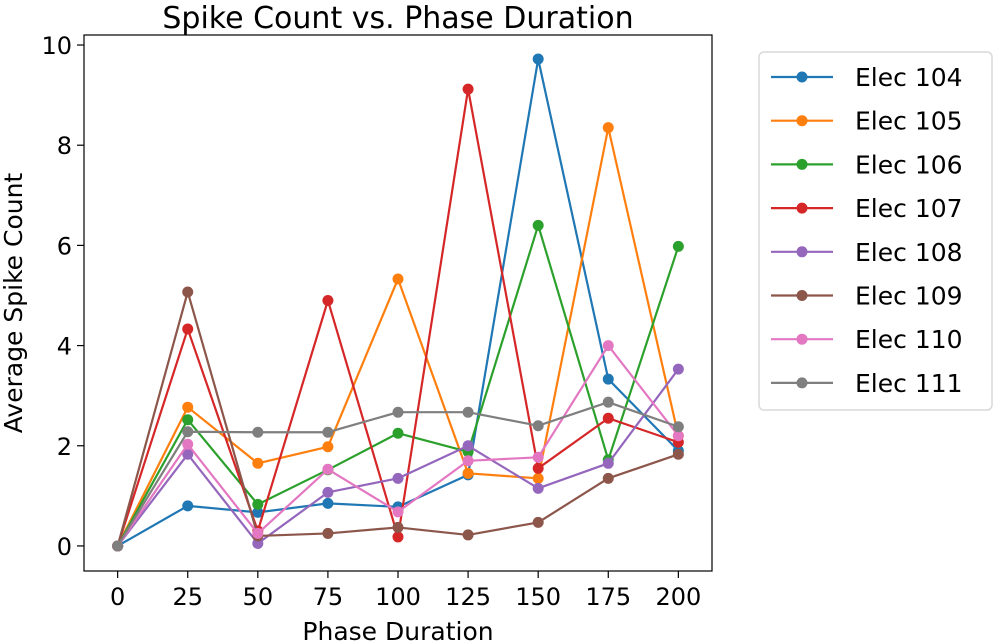 This screenshot has height=642, width=997. Describe the element at coordinates (397, 629) in the screenshot. I see `x-axis-label: Phase Duration` at that location.